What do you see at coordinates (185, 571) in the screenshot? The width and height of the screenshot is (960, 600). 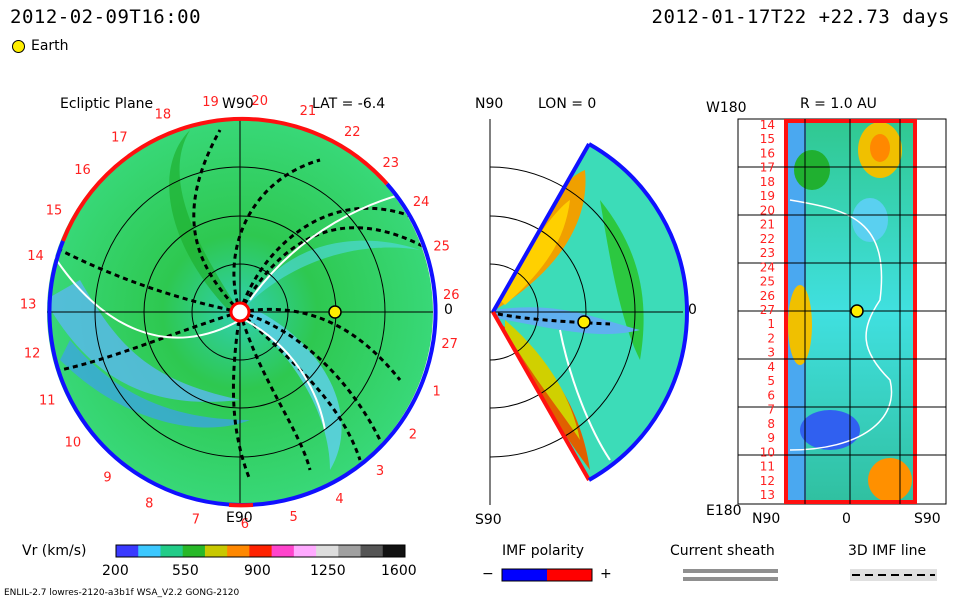 I see `colorbar-tick: 550` at bounding box center [185, 571].